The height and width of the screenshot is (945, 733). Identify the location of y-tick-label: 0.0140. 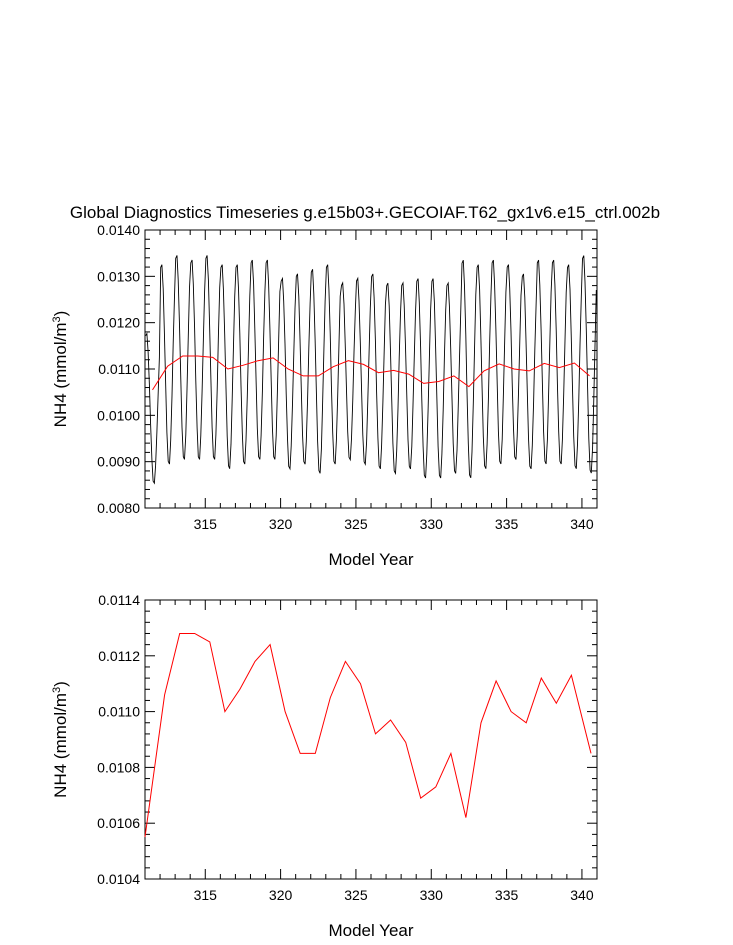
(118, 230).